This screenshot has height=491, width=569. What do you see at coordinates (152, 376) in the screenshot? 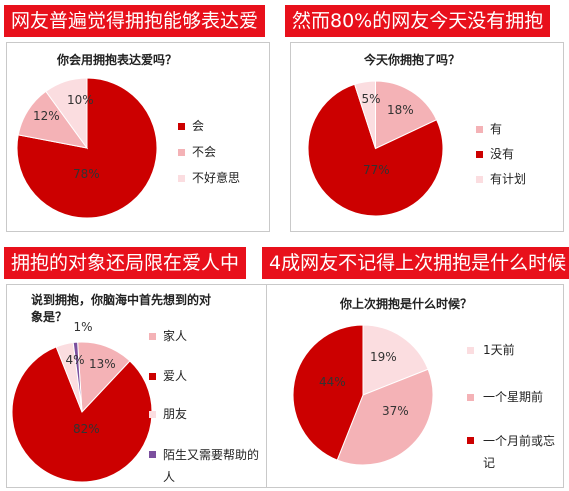
I see `legend-swatch-airen` at bounding box center [152, 376].